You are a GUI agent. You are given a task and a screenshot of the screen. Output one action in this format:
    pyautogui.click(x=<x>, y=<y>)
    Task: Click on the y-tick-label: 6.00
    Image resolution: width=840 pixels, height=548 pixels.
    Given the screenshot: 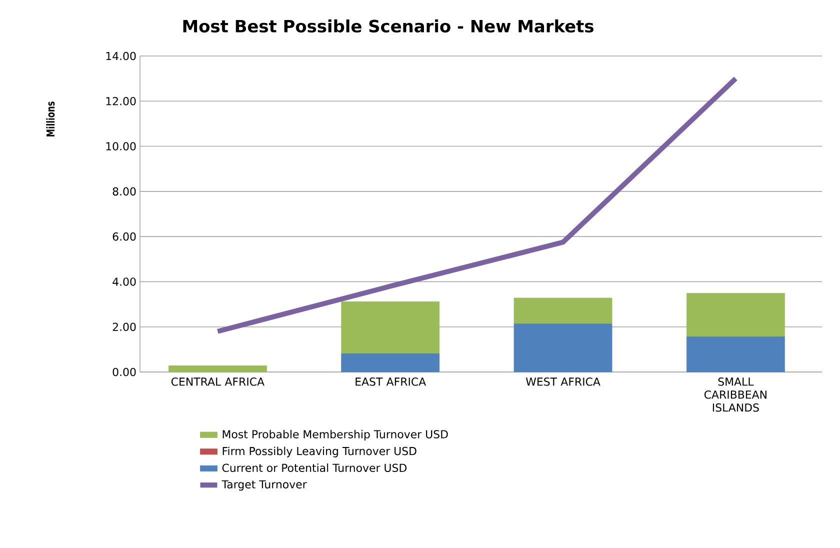 What is the action you would take?
    pyautogui.click(x=124, y=236)
    